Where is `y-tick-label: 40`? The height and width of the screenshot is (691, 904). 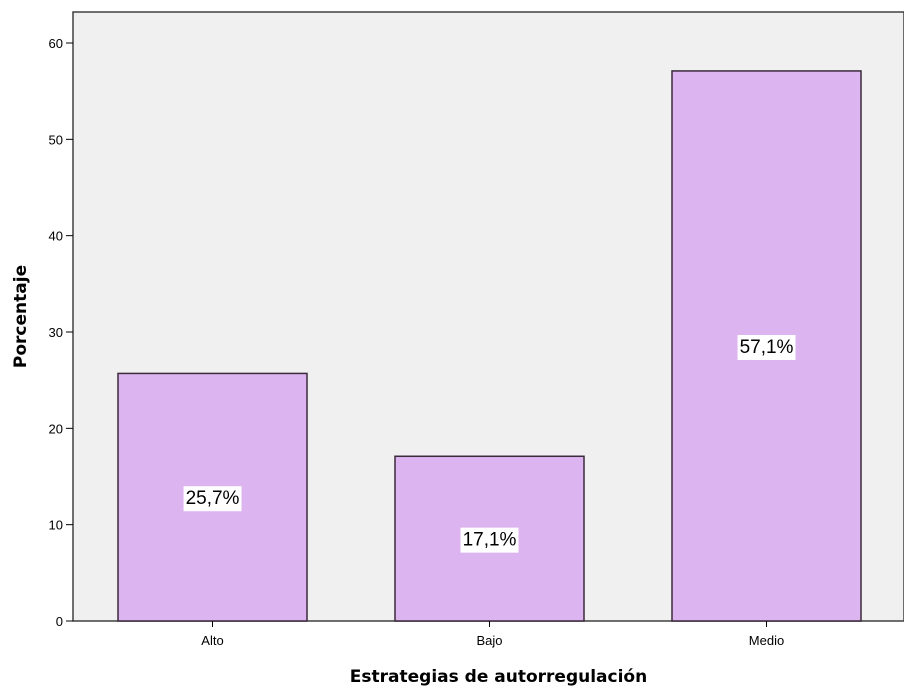
y-tick-label: 40 is located at coordinates (56, 236).